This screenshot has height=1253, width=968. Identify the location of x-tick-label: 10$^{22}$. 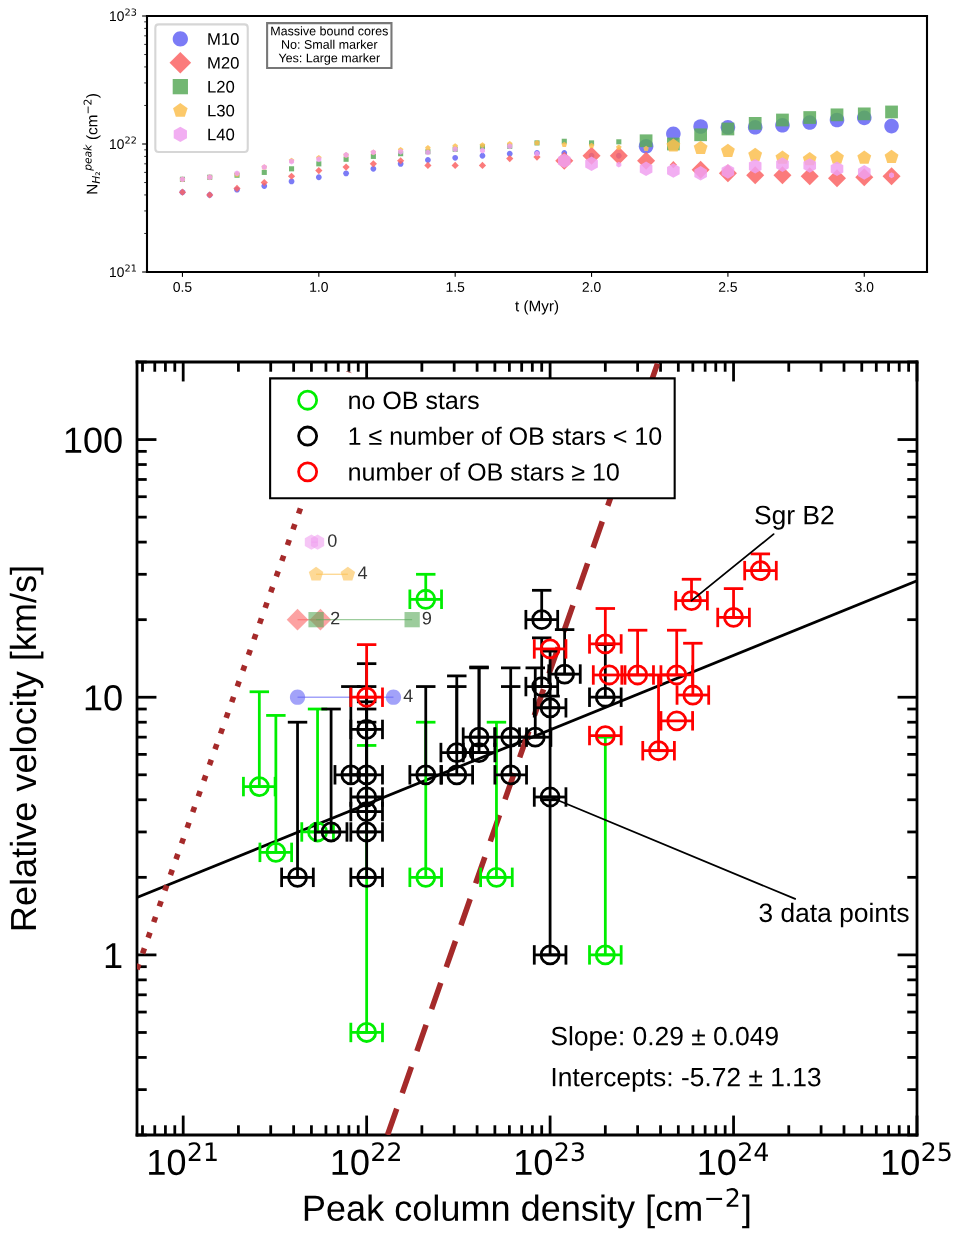
(366, 1159).